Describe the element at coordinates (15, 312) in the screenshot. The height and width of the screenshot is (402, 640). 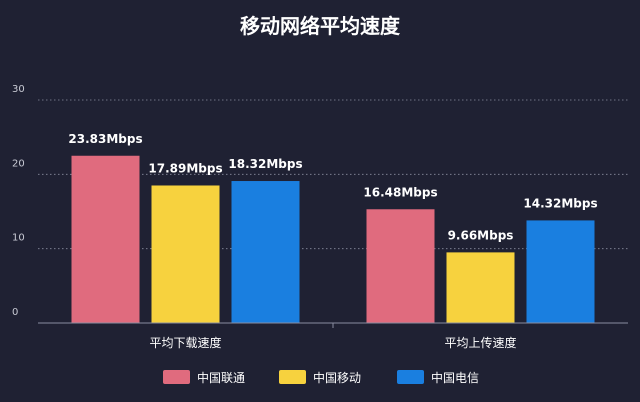
I see `y-tick-label: 0` at that location.